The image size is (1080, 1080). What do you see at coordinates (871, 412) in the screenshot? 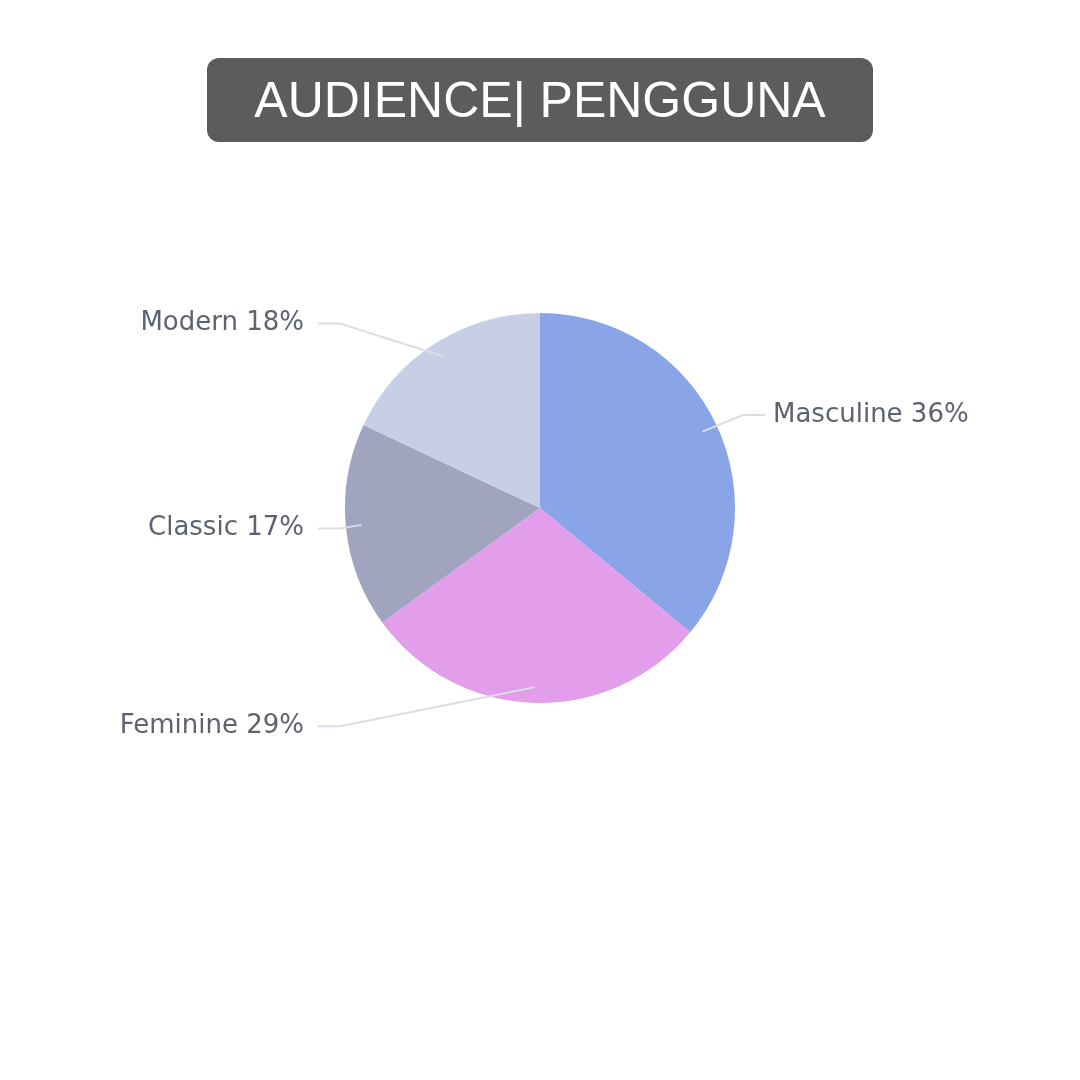
I see `slice-label: Masculine 36%` at bounding box center [871, 412].